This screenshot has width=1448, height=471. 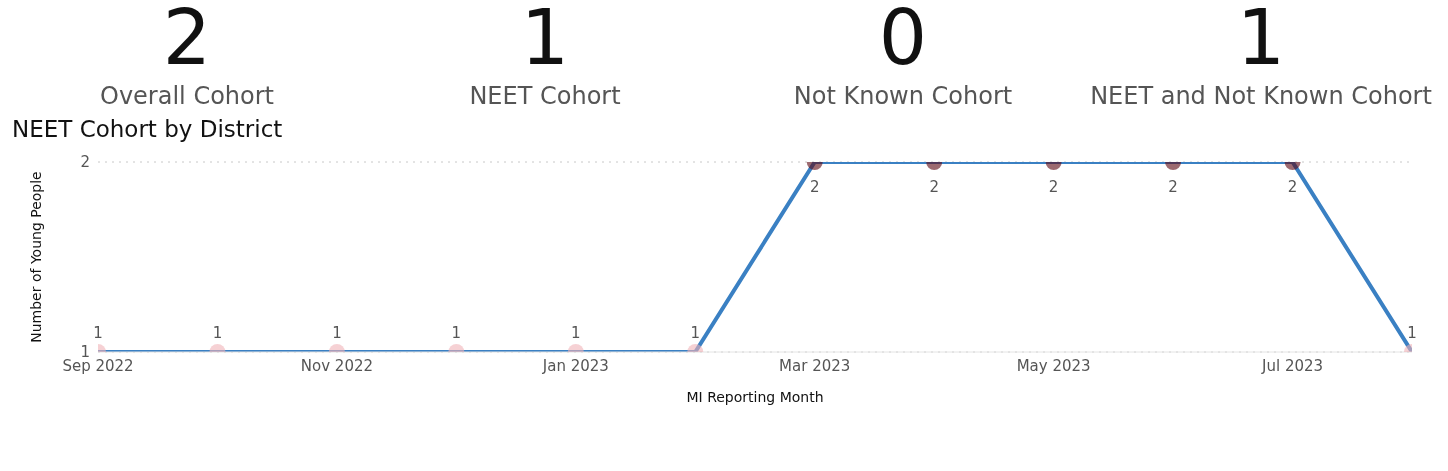 What do you see at coordinates (187, 41) in the screenshot?
I see `text: 2` at bounding box center [187, 41].